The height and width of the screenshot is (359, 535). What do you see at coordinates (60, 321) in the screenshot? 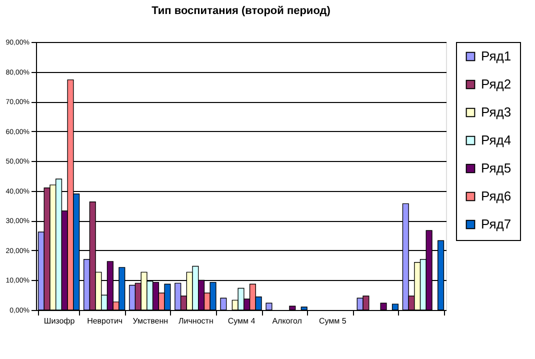
I see `x-tick-label: Шизофр` at bounding box center [60, 321].